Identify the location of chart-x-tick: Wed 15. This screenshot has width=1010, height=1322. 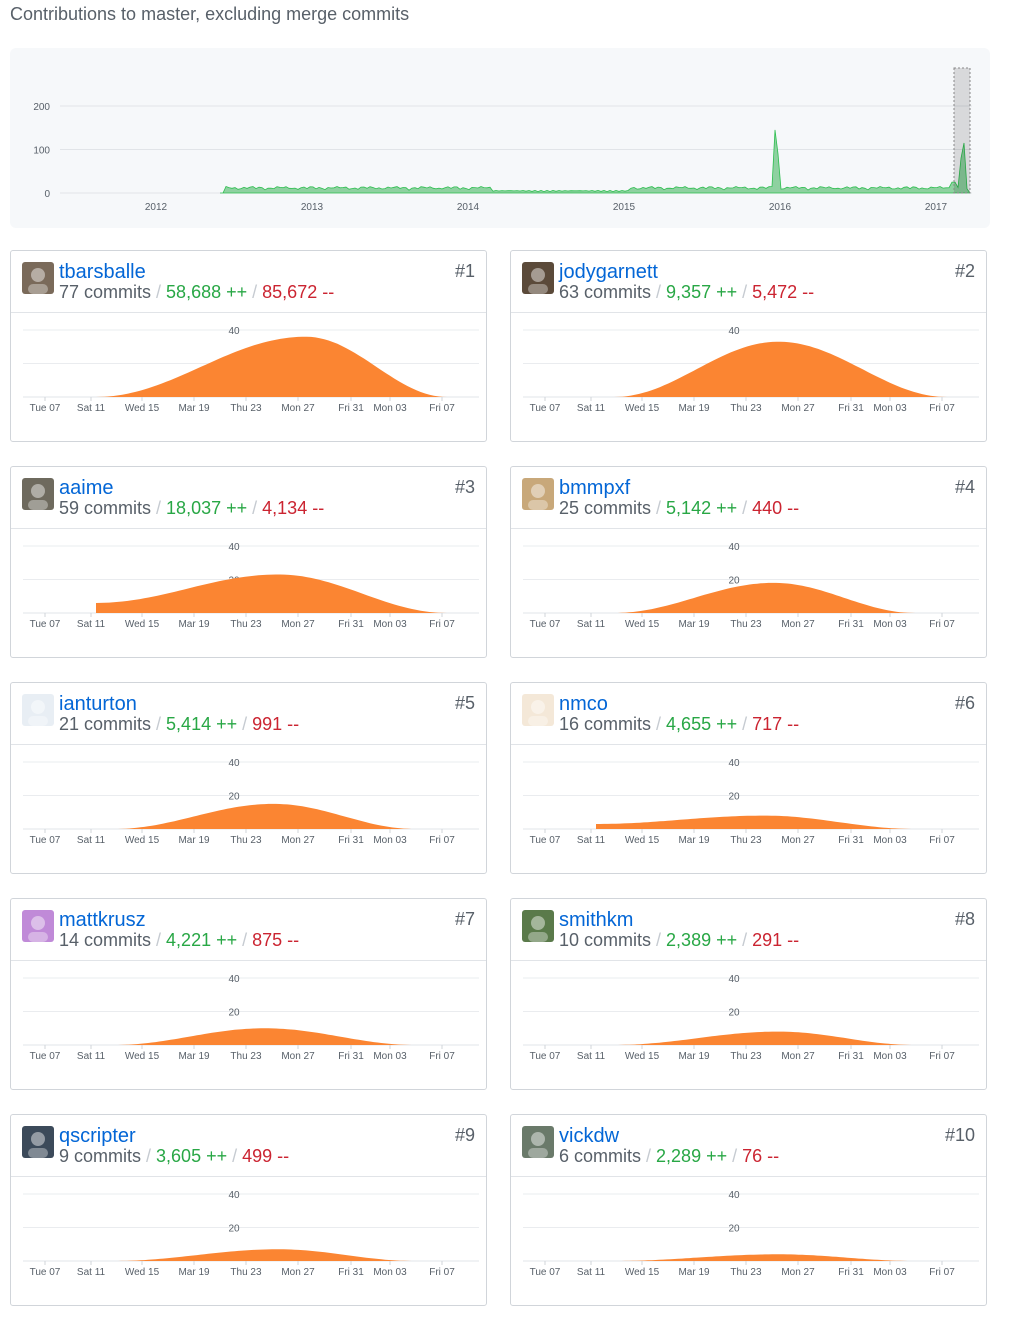
(142, 840).